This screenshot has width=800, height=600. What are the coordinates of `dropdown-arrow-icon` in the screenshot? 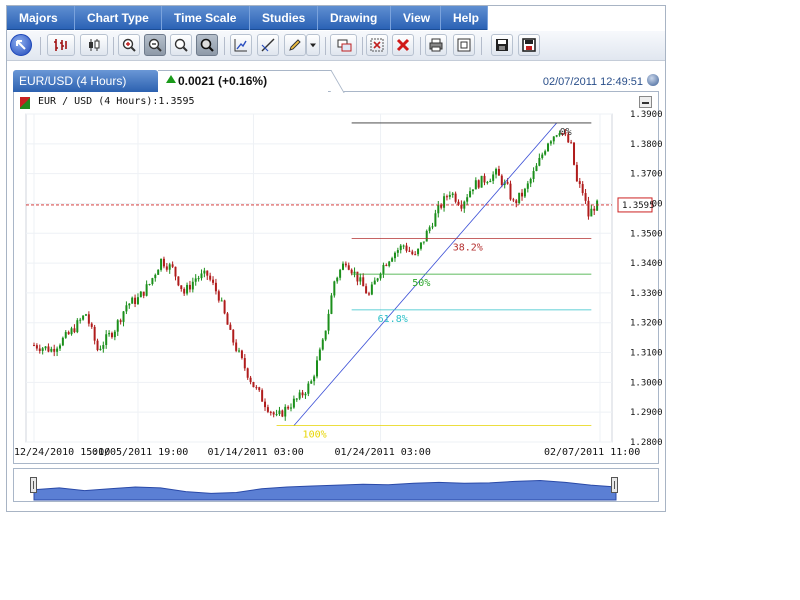 It's located at (313, 45).